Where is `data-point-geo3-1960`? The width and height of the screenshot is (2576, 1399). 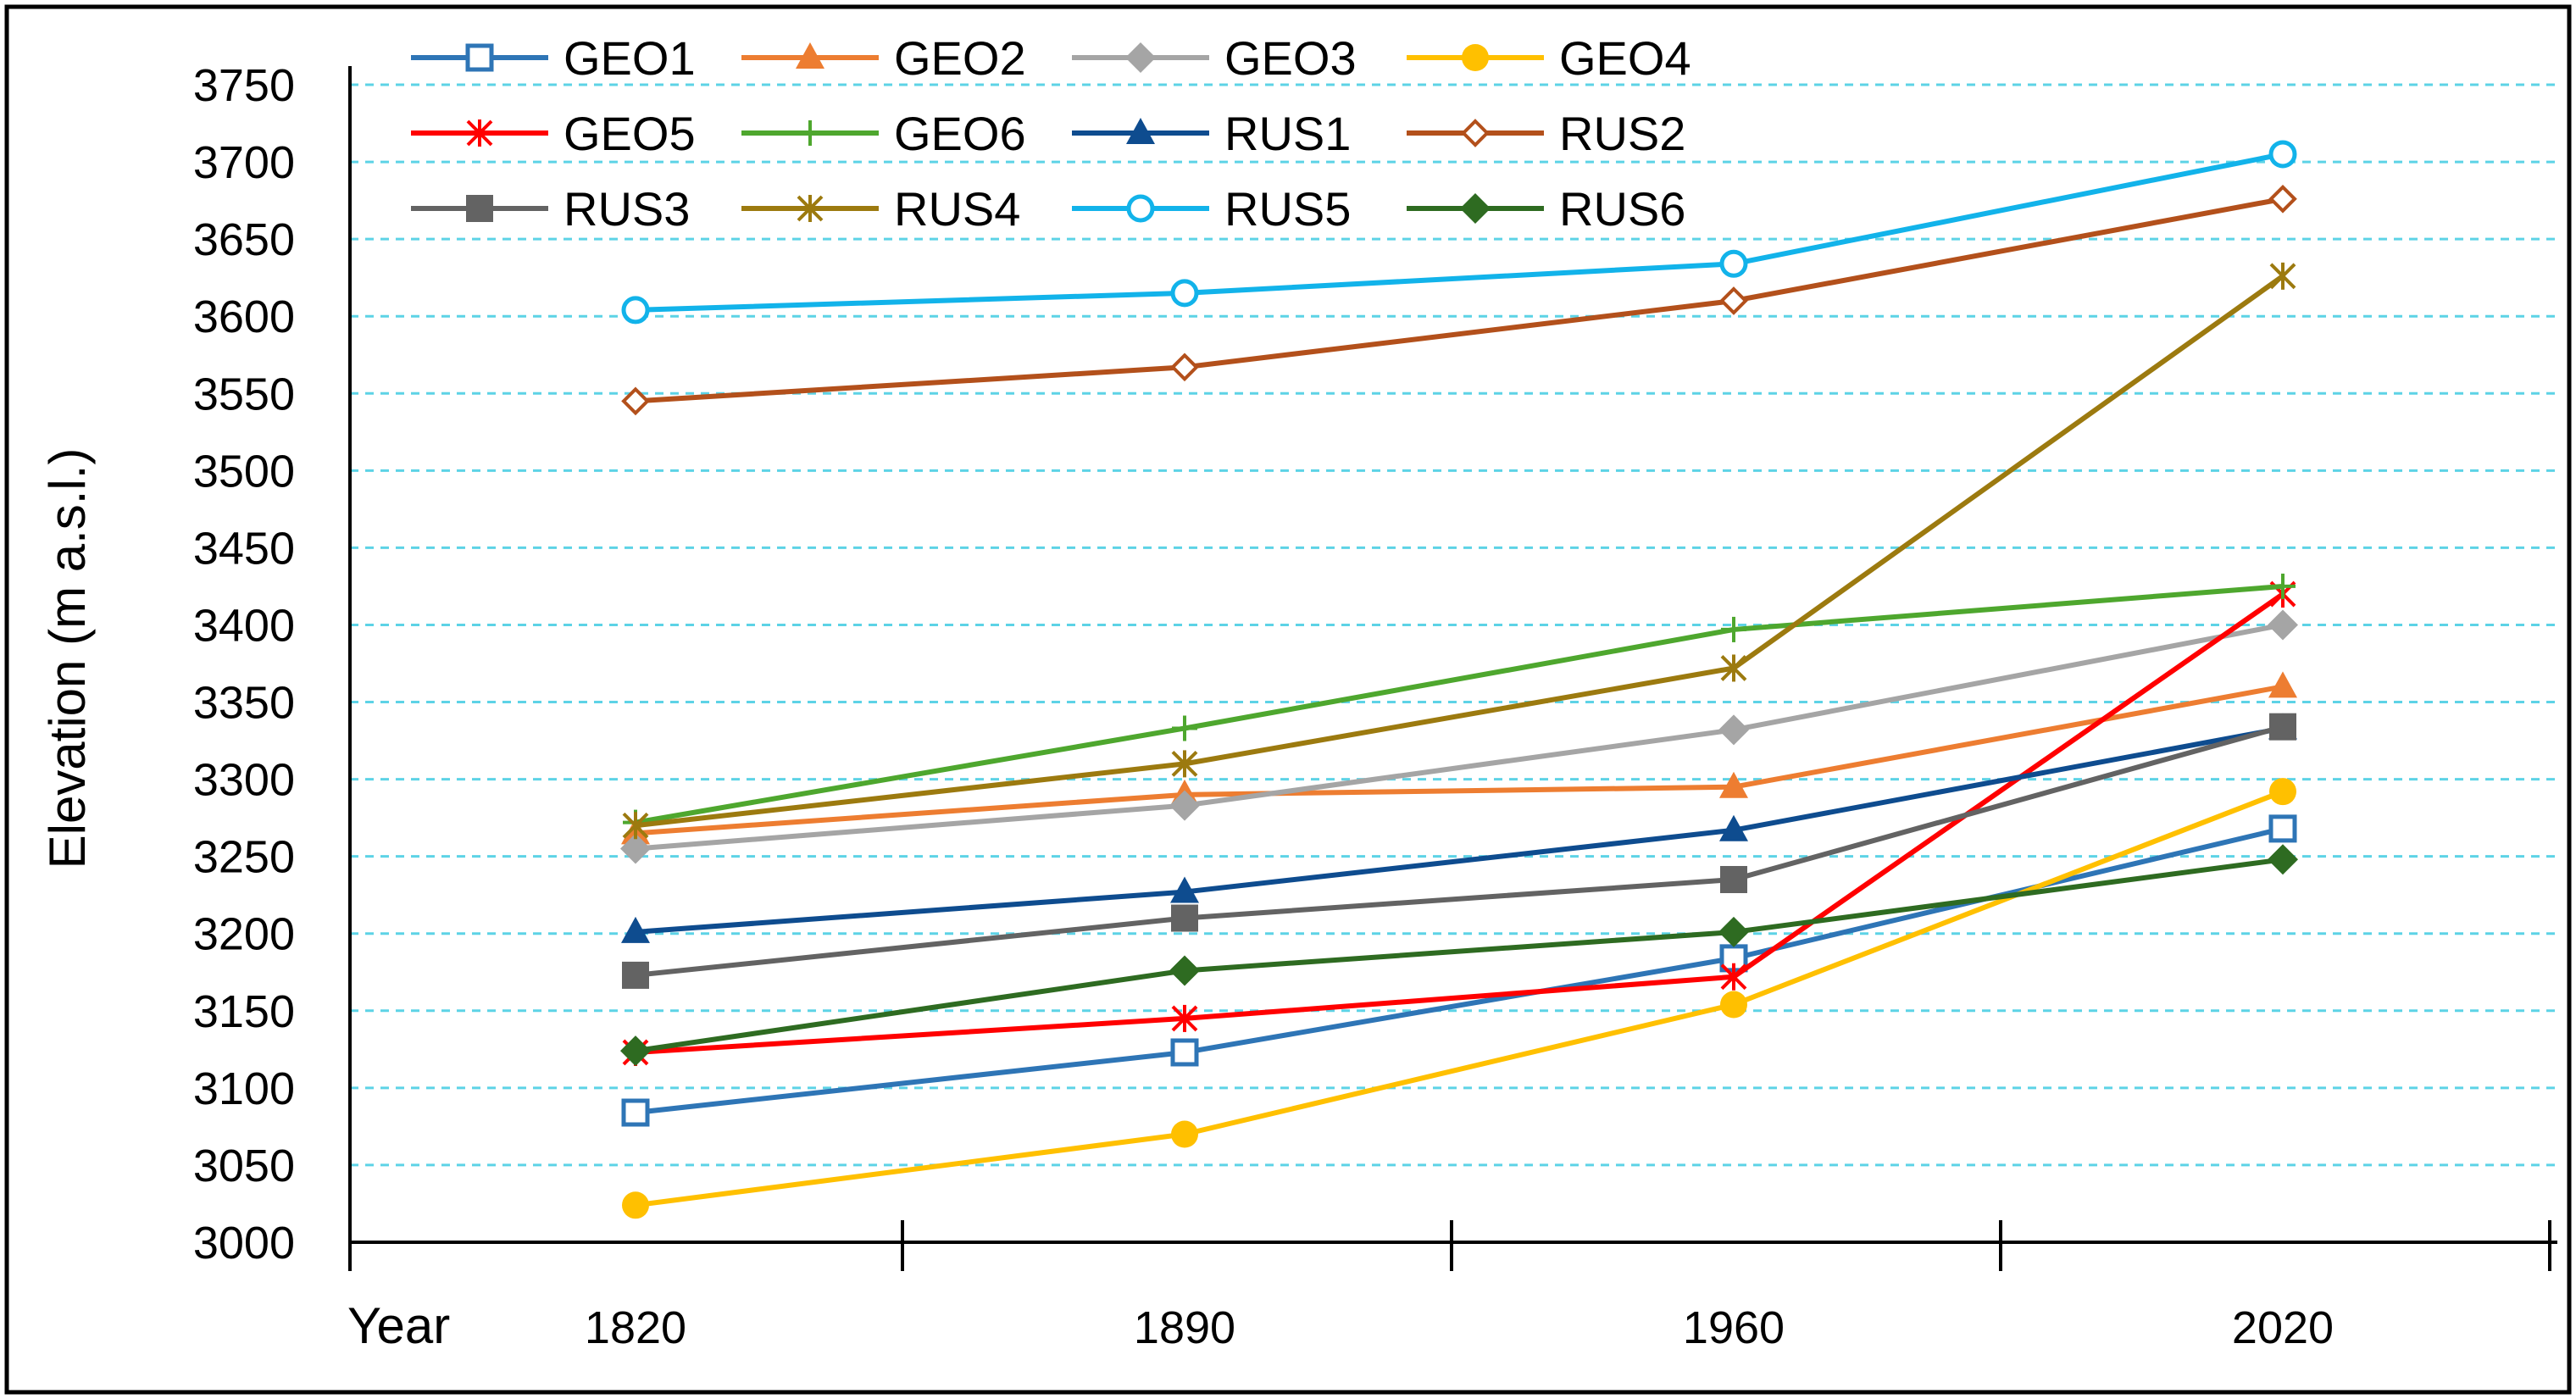
data-point-geo3-1960 is located at coordinates (1733, 730).